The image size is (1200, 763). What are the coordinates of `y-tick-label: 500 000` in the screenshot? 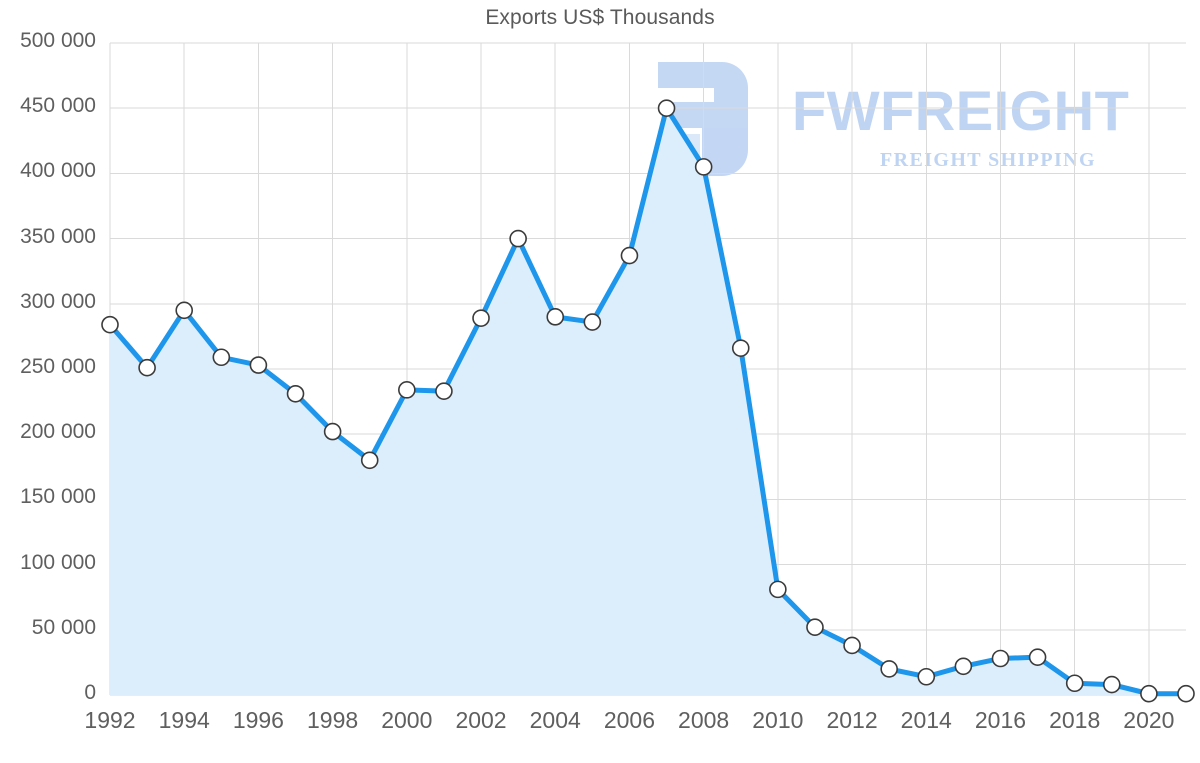 It's located at (58, 40).